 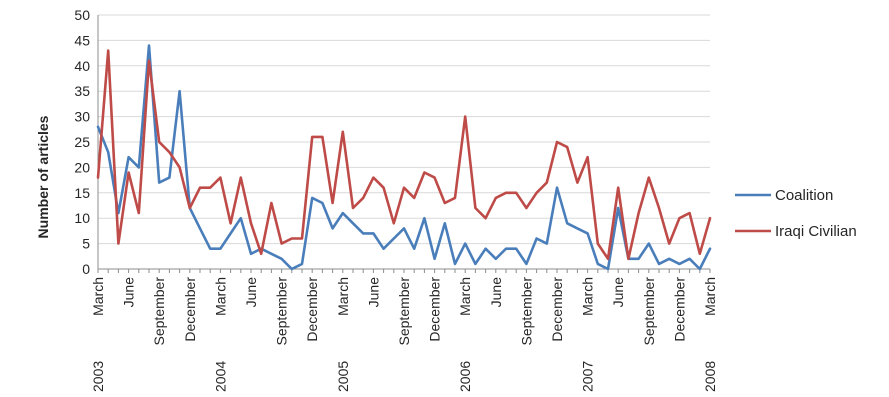 I want to click on year-labels: 2003 2004 2005 2006 2007 2008, so click(x=404, y=376).